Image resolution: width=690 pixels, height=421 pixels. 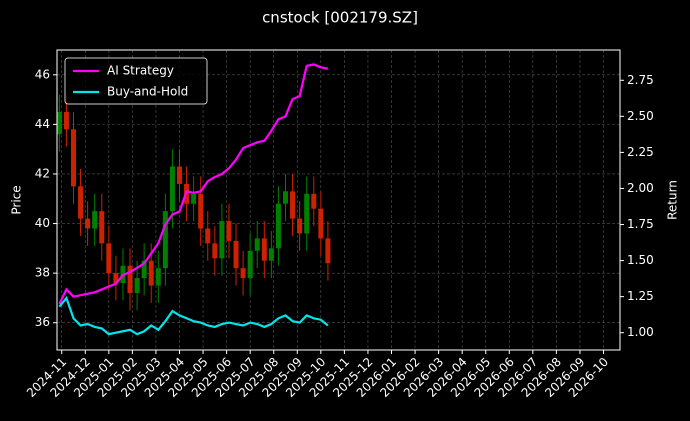 I want to click on legend: AI Strategy Buy-and-Hold, so click(x=136, y=81).